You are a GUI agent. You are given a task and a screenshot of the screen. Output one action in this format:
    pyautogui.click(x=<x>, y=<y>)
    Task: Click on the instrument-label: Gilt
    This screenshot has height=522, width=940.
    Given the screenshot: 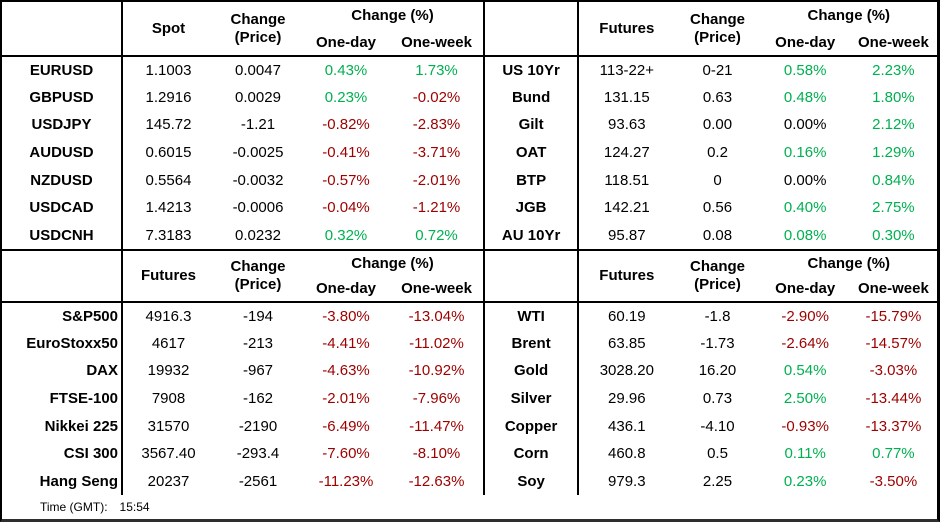 What is the action you would take?
    pyautogui.click(x=532, y=125)
    